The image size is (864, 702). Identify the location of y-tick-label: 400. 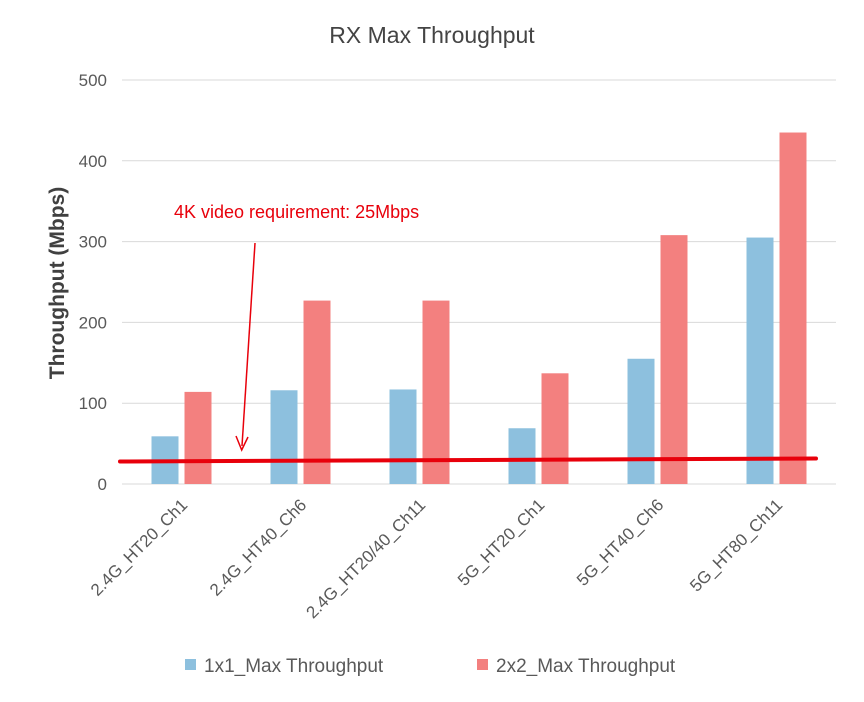
(93, 161).